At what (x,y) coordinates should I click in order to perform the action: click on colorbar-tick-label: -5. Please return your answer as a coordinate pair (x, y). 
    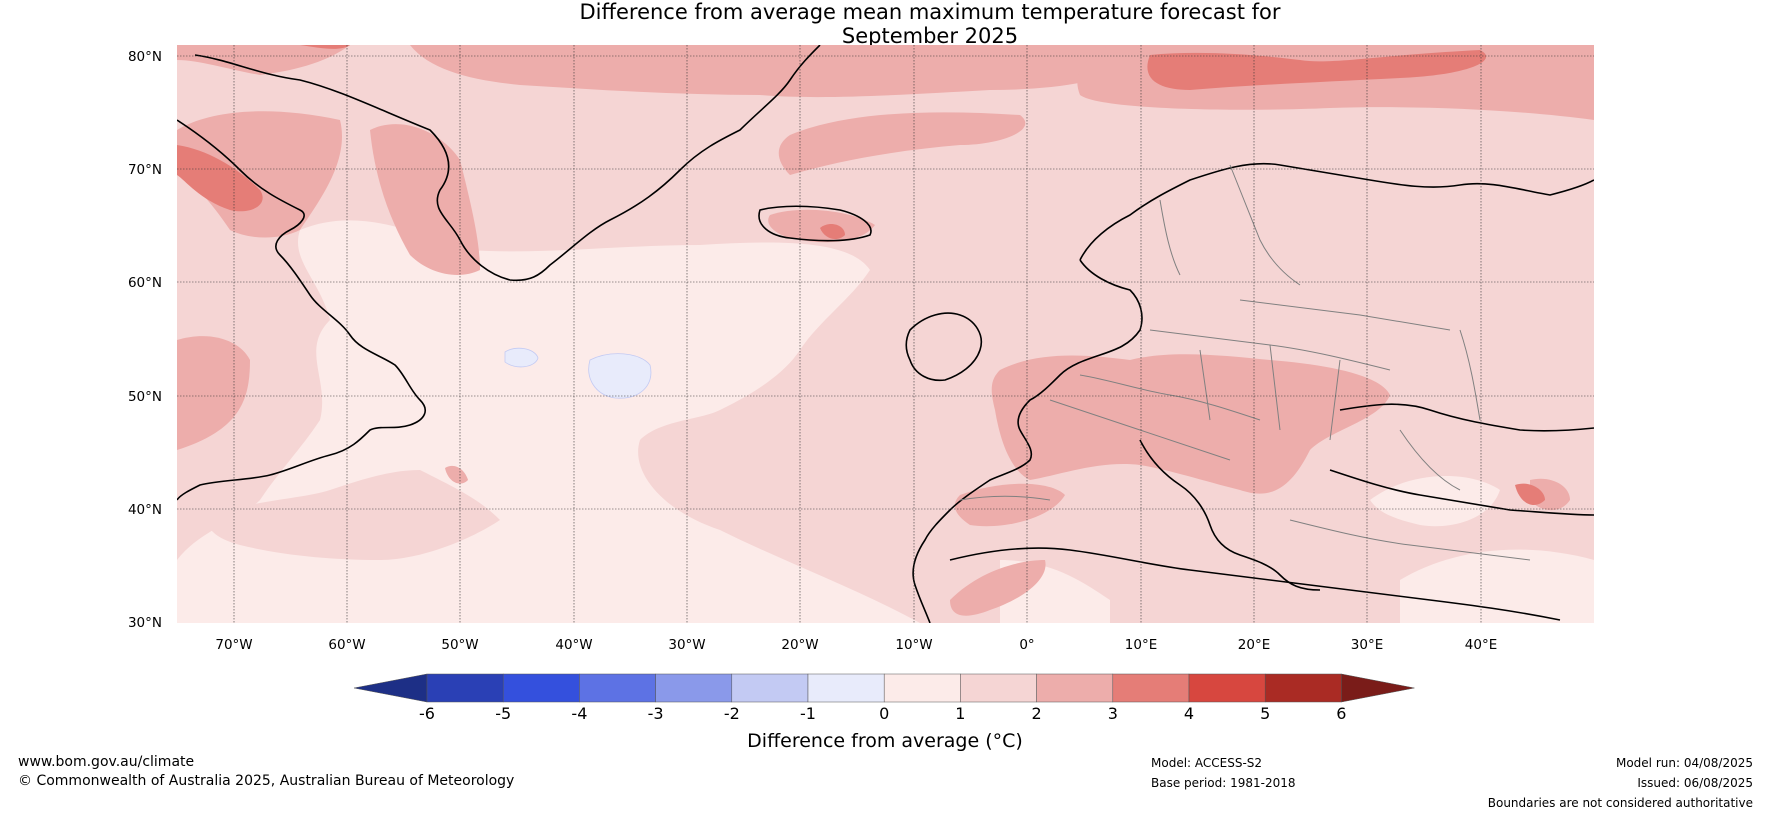
    Looking at the image, I should click on (503, 713).